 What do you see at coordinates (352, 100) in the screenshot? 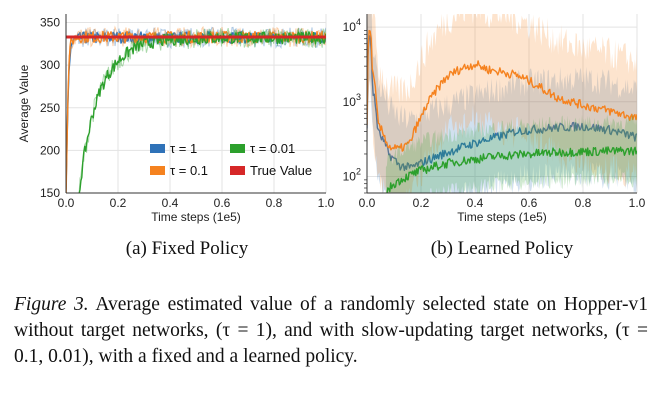
I see `y-tick-label: 103` at bounding box center [352, 100].